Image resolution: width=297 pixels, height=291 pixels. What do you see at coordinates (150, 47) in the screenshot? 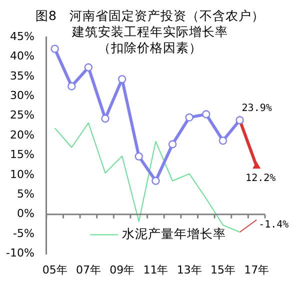
I see `chart-subtitle: （扣除价格因素）` at bounding box center [150, 47].